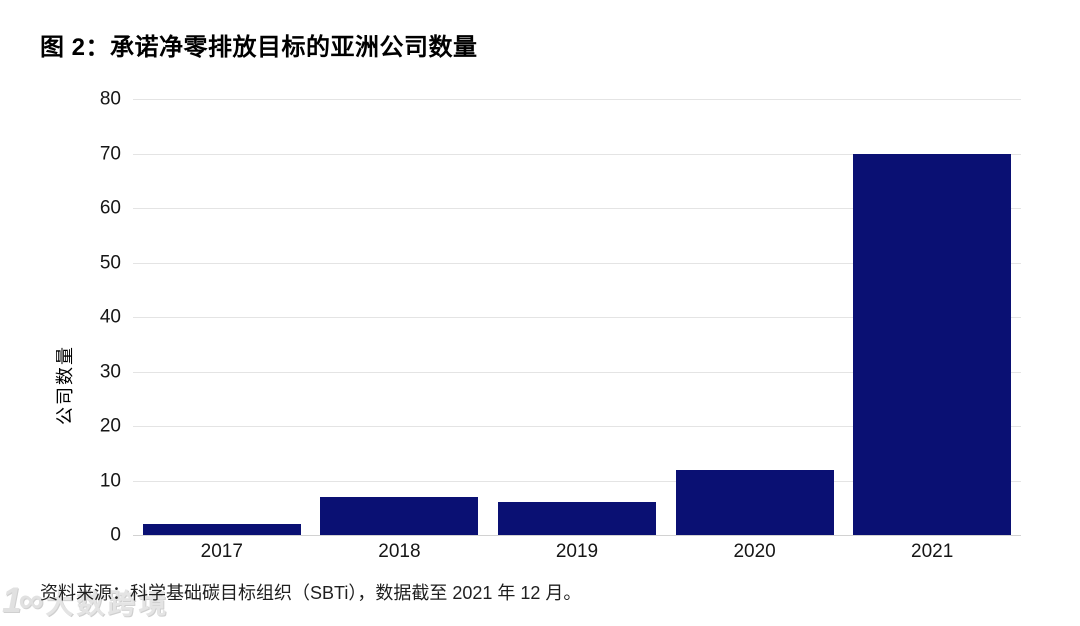 The image size is (1080, 626). What do you see at coordinates (577, 518) in the screenshot?
I see `bar-2019` at bounding box center [577, 518].